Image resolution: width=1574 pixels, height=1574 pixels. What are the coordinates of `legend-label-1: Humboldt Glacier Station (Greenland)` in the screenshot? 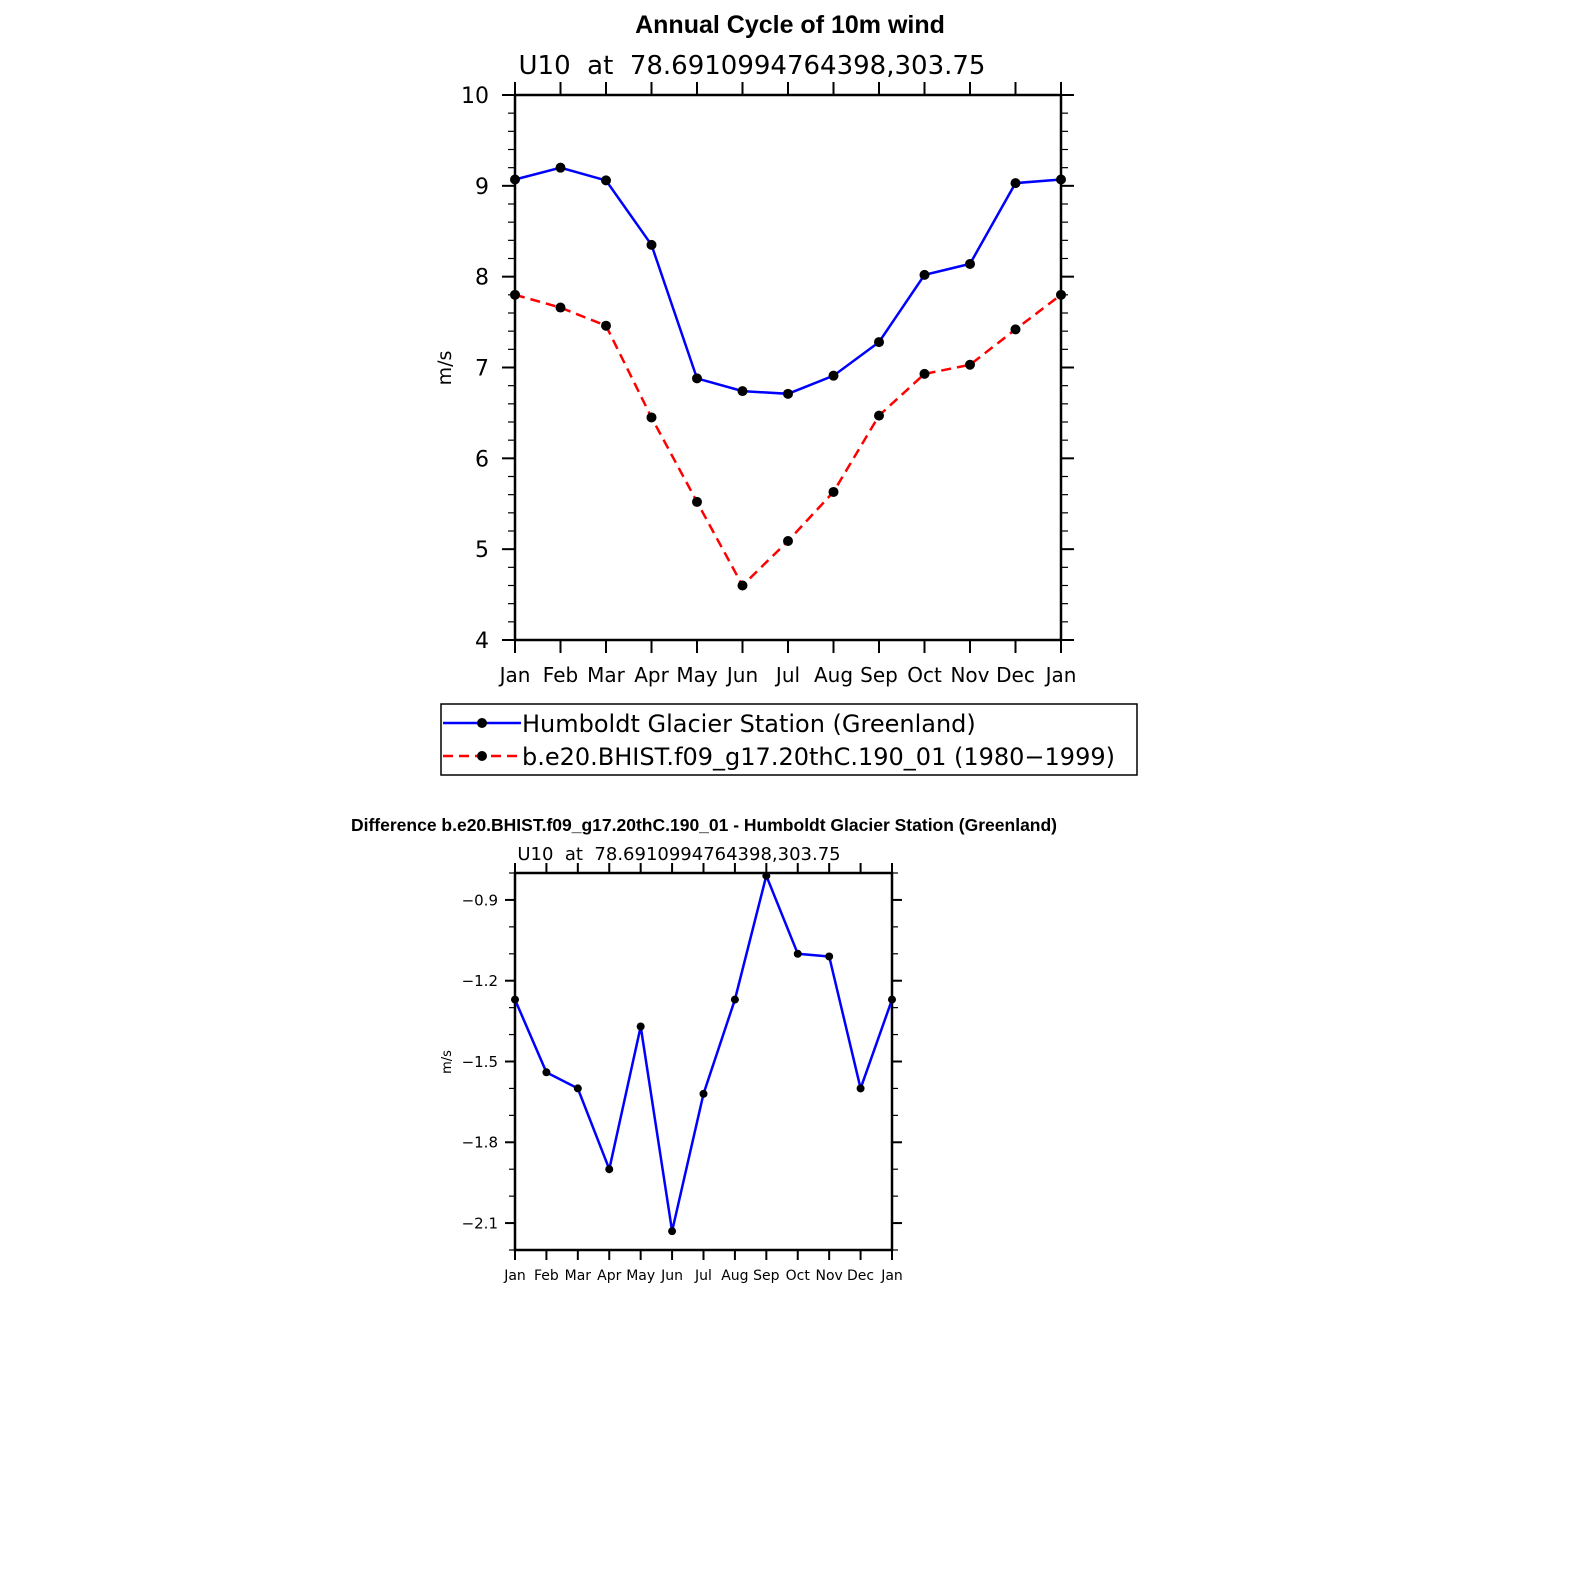 It's located at (749, 724).